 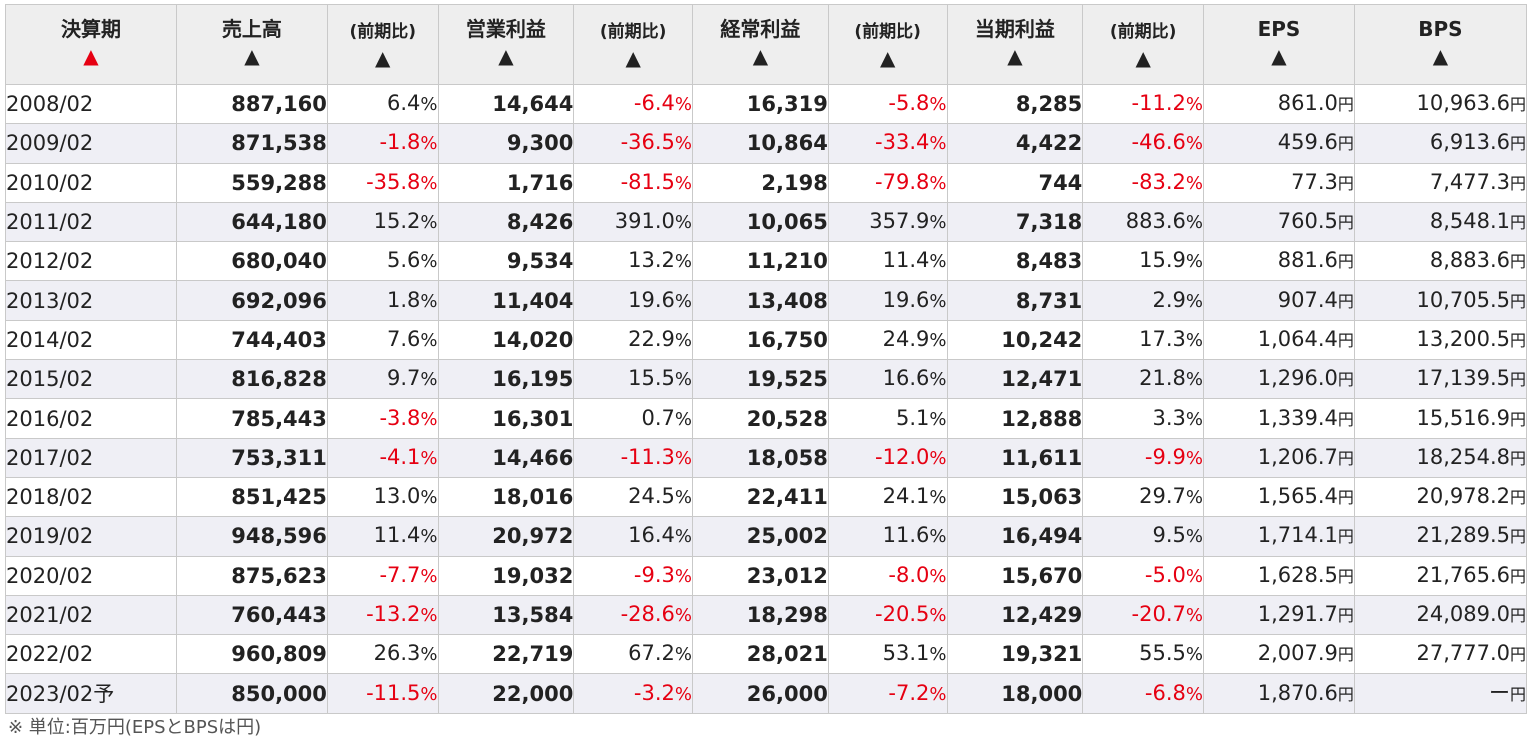 I want to click on ordinary-profit-header: 経常利益 ▲, so click(x=760, y=44).